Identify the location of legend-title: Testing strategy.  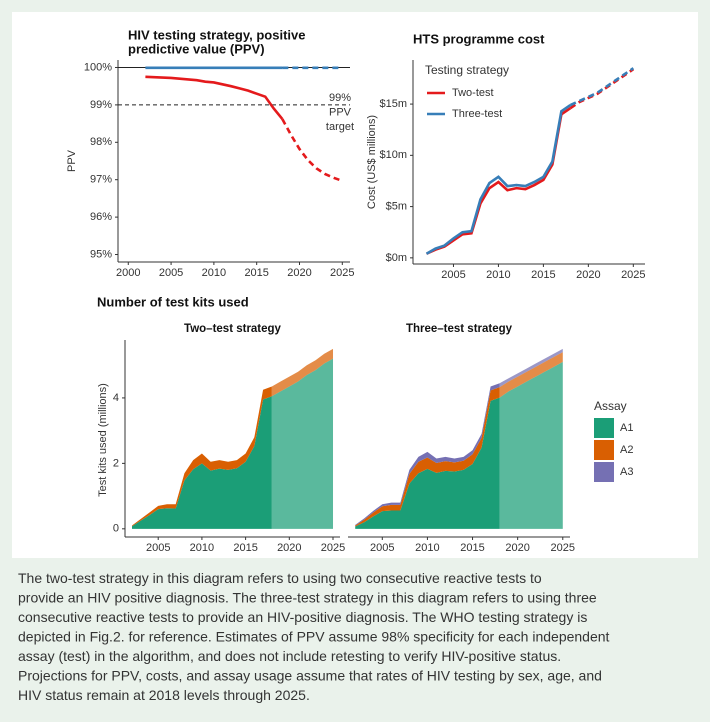
(467, 70).